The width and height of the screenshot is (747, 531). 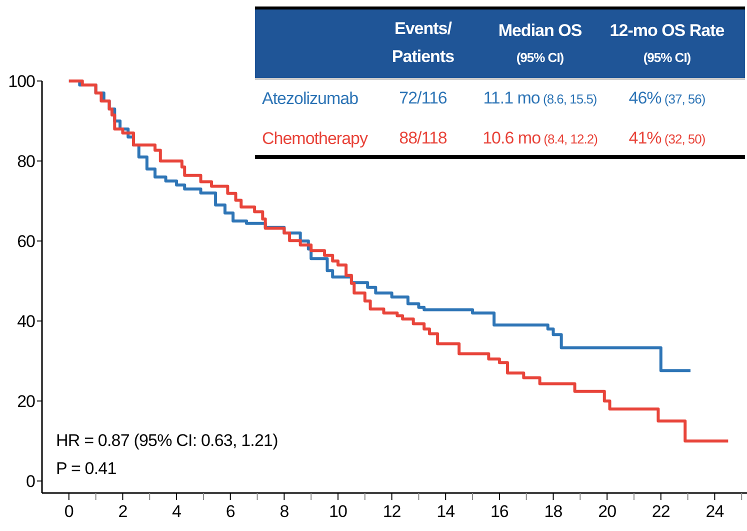 I want to click on x-tick-label: 10, so click(x=338, y=511).